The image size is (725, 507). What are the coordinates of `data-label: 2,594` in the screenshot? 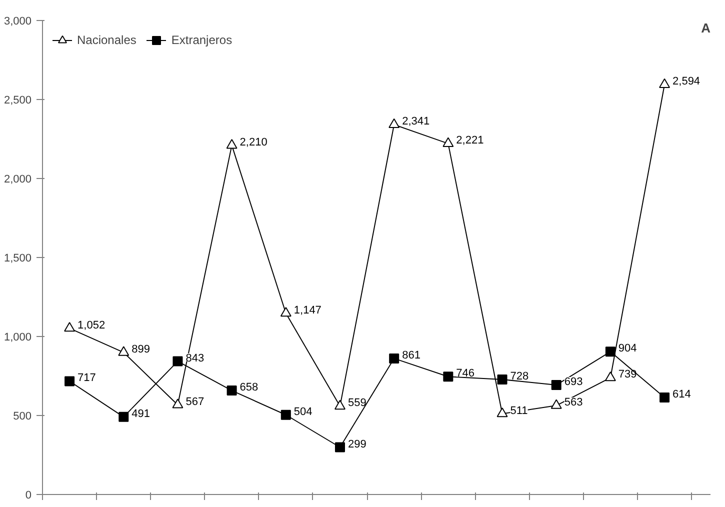 It's located at (686, 82).